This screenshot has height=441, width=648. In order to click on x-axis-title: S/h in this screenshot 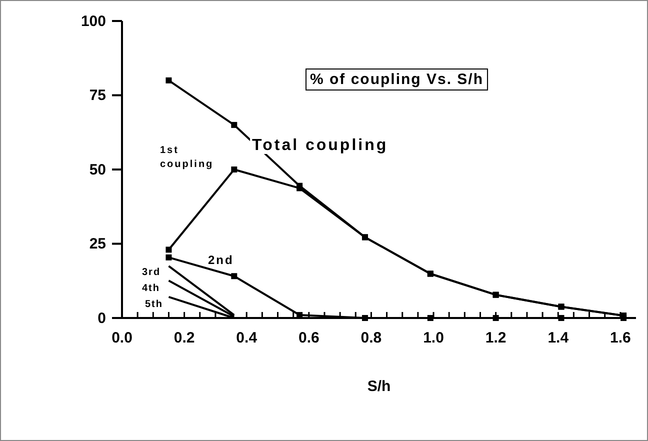, I will do `click(379, 386)`.